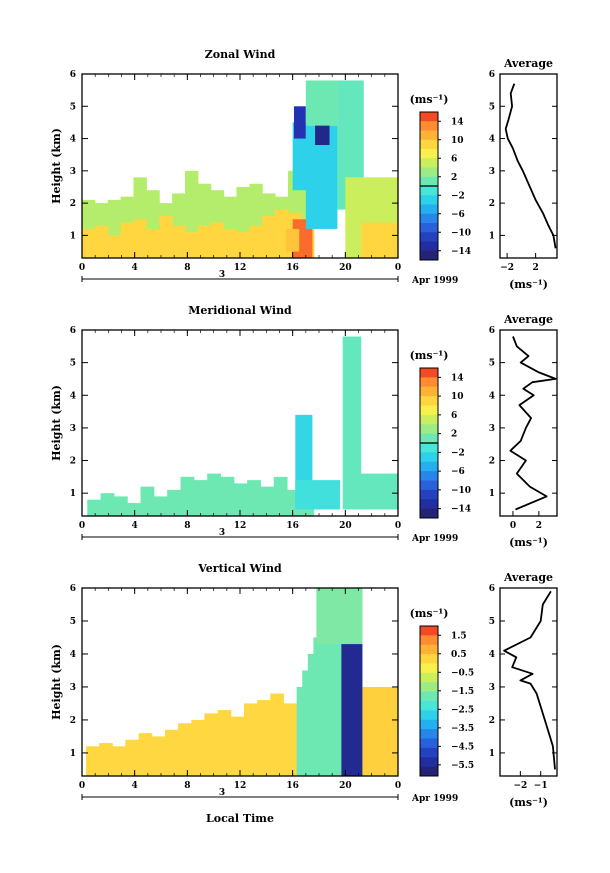 This screenshot has width=610, height=873. I want to click on average-y-tick-label: 6, so click(492, 589).